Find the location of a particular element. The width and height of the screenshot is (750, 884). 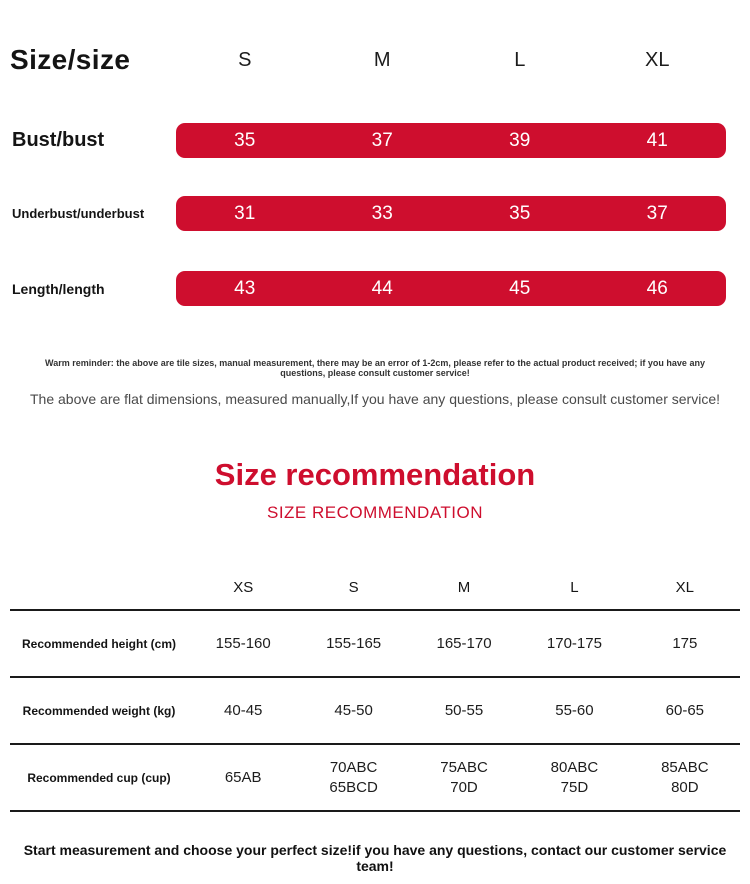

recommendation-subtitle: SIZE RECOMMENDATION is located at coordinates (375, 512).